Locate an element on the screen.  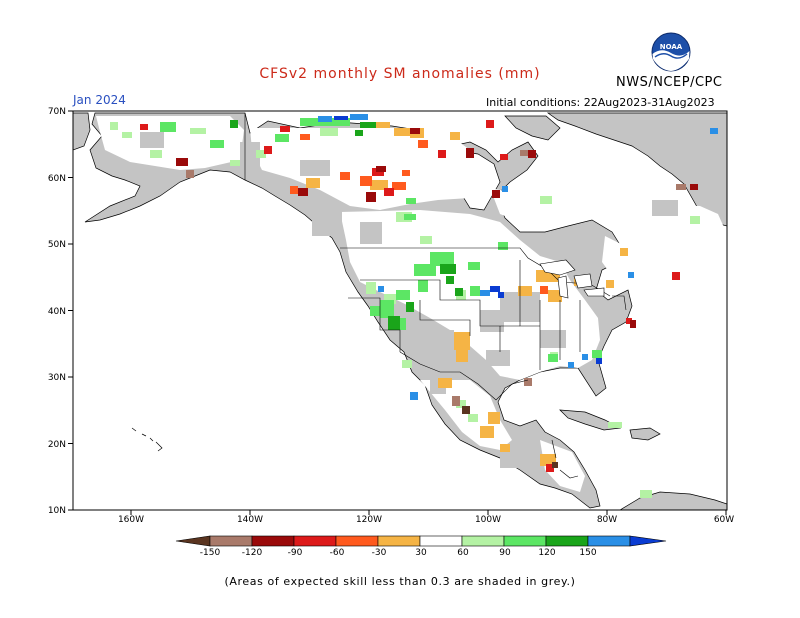
lat-label-70: 70N is located at coordinates (57, 112).